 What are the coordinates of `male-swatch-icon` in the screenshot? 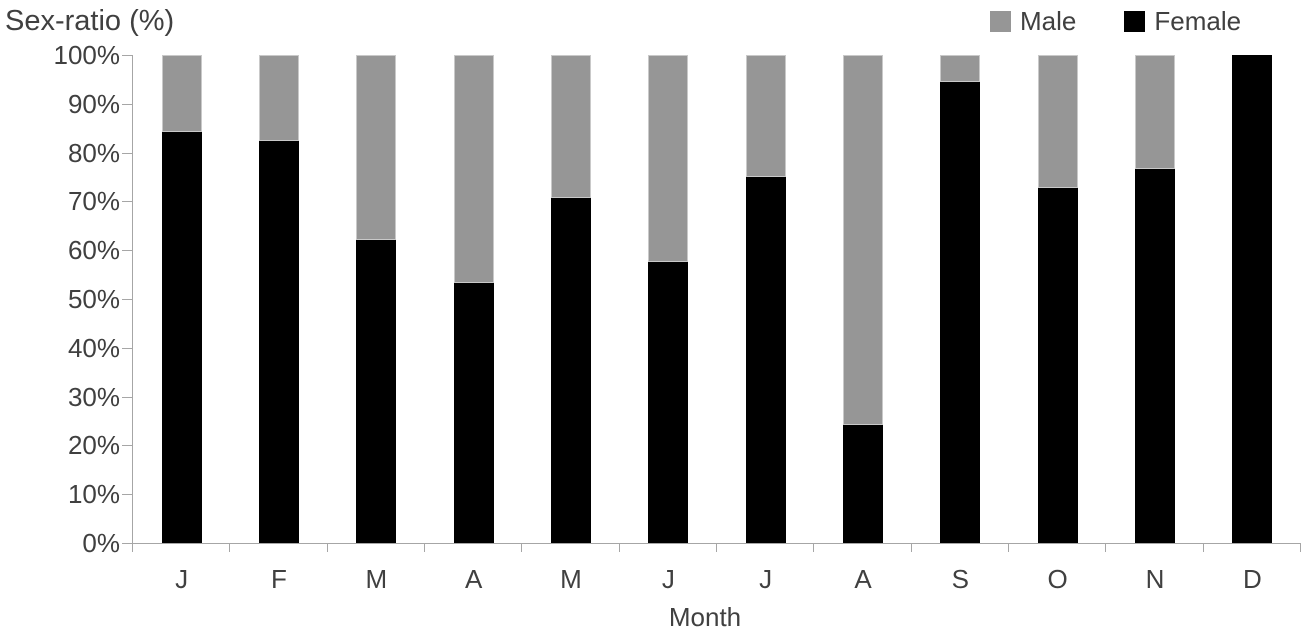 It's located at (1000, 21).